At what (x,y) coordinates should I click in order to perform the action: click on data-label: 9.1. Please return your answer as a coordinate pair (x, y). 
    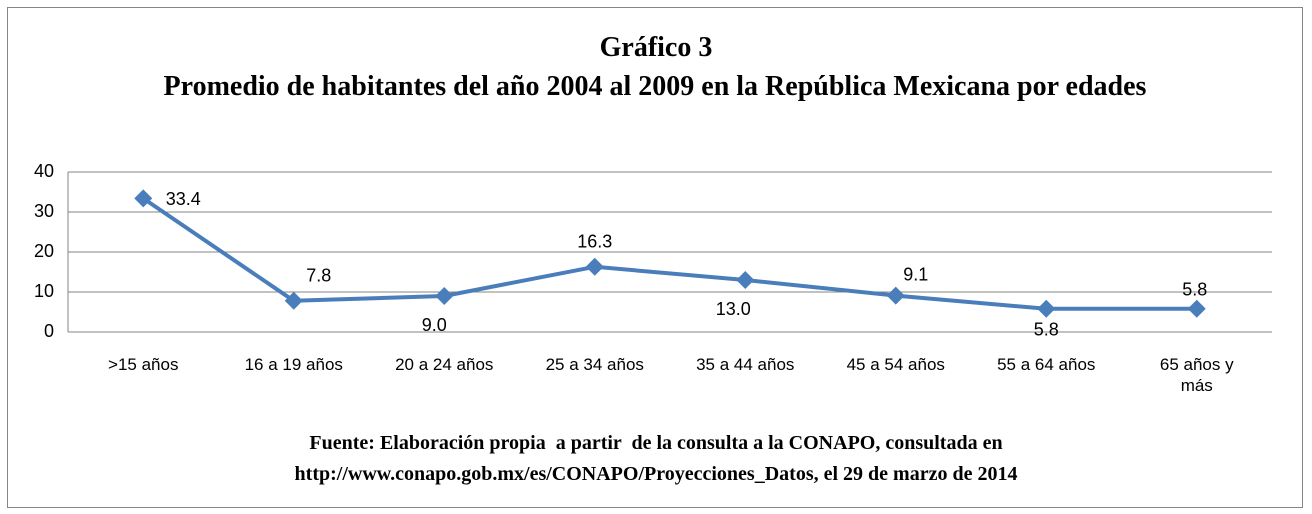
    Looking at the image, I should click on (915, 274).